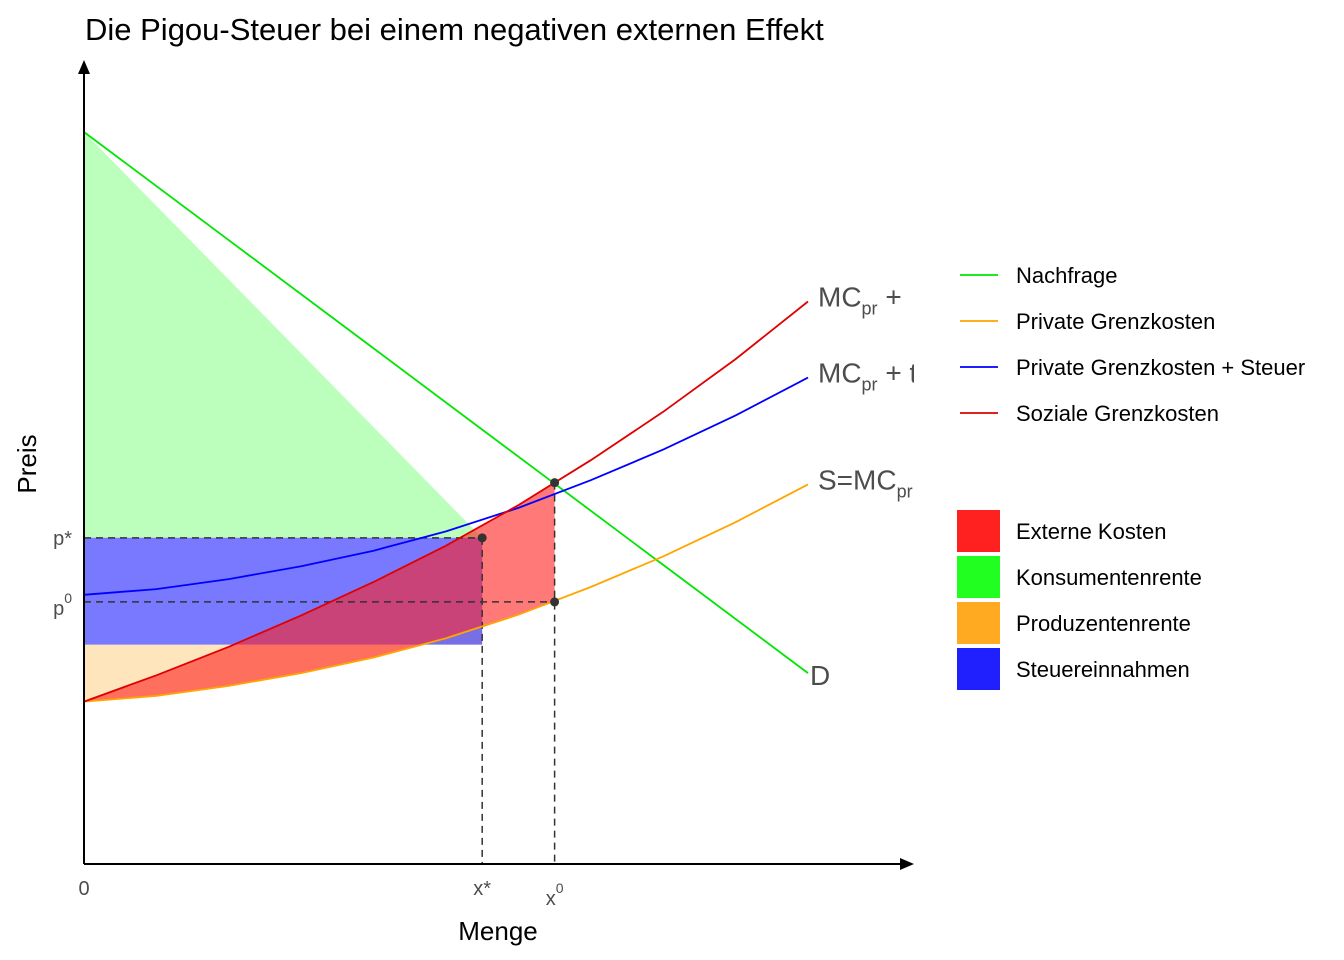  I want to click on y-axis-arrow, so click(84, 67).